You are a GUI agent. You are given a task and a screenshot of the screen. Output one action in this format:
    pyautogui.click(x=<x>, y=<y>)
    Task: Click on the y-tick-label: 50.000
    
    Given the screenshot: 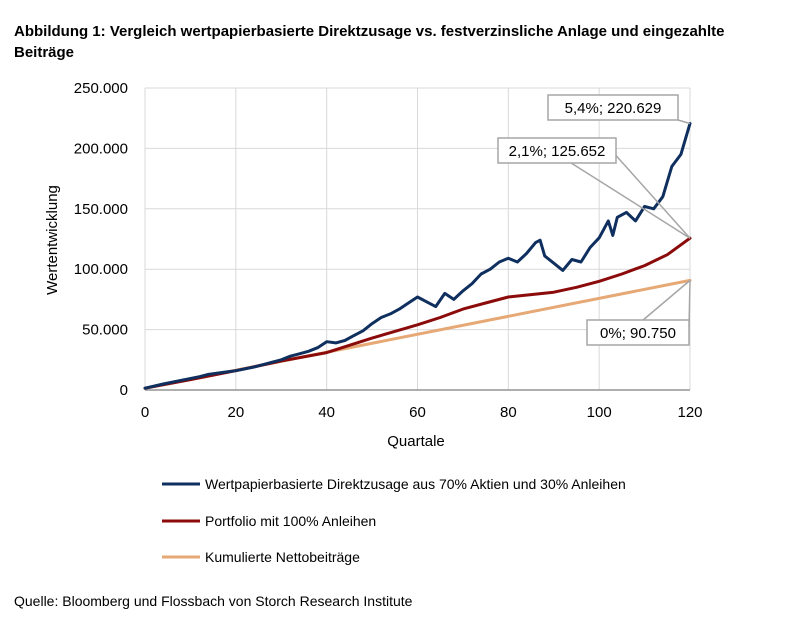 What is the action you would take?
    pyautogui.click(x=105, y=330)
    